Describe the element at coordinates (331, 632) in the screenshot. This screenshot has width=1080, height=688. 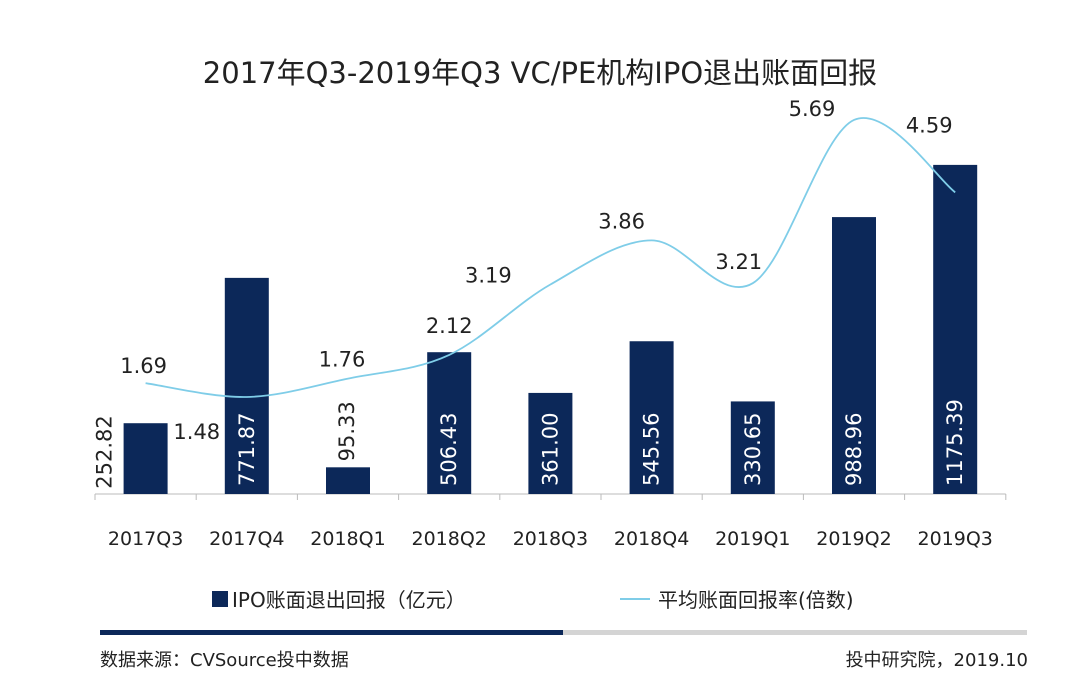
I see `divider-dark` at that location.